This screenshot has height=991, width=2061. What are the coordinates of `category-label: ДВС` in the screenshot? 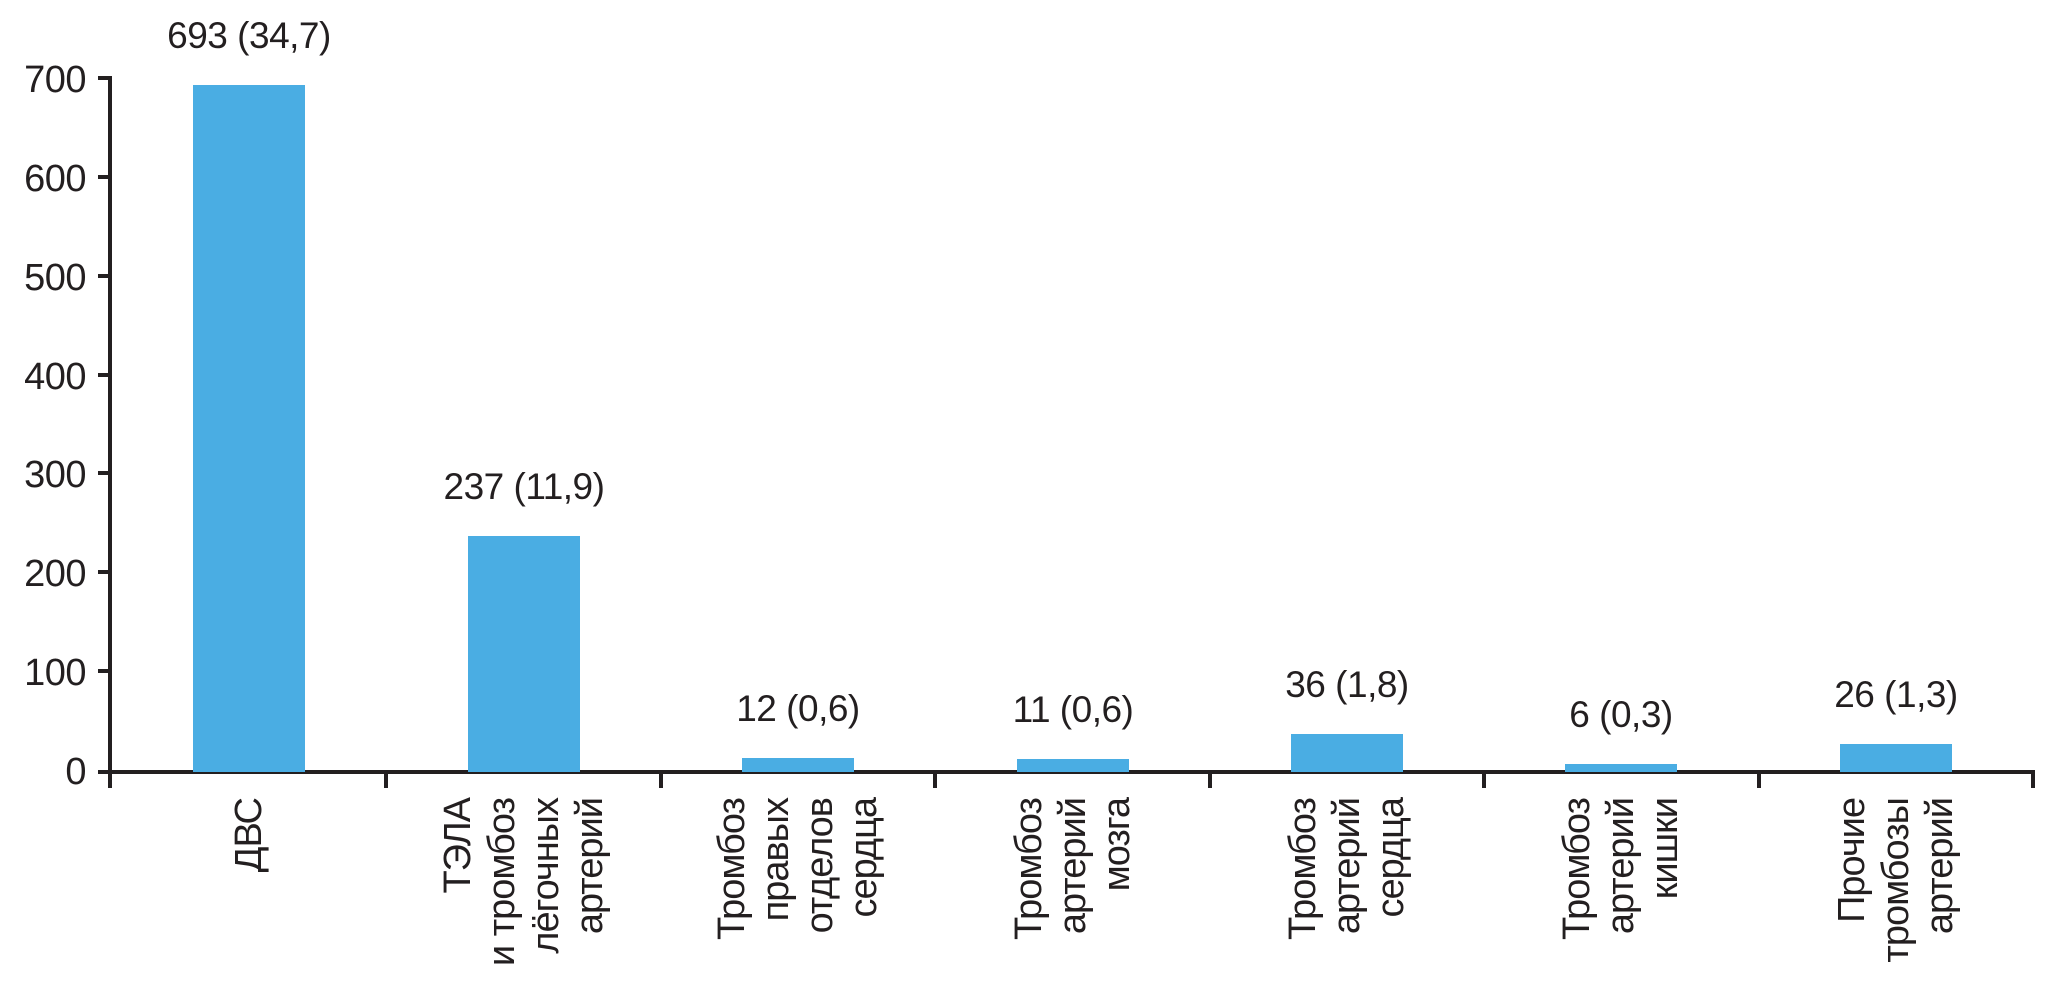 It's located at (249, 835).